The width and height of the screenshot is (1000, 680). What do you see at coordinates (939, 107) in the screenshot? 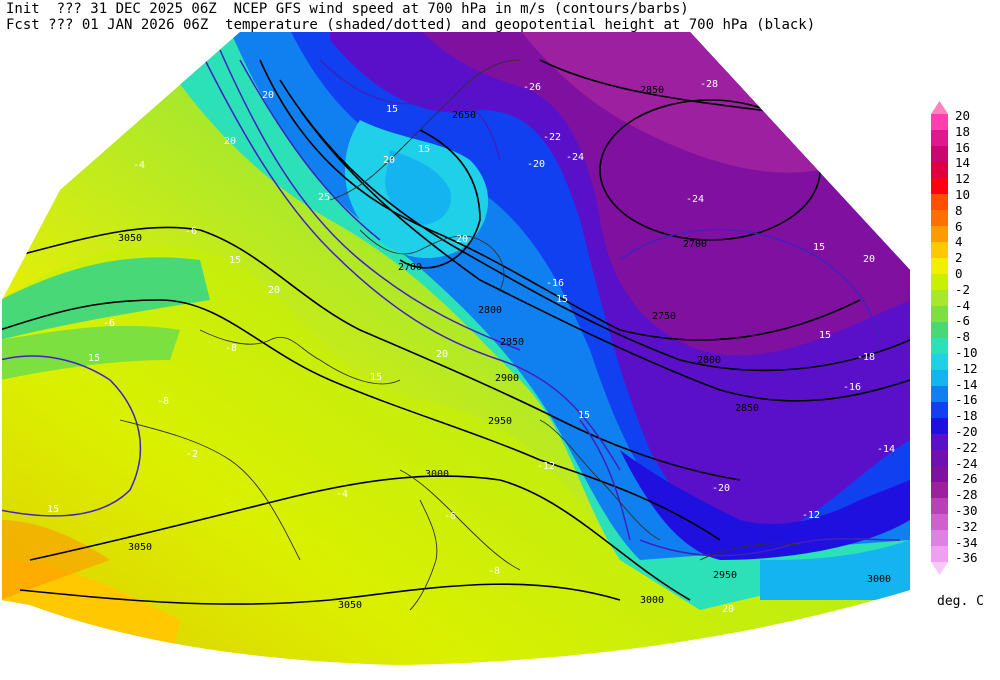
I see `colorbar-top-arrow` at bounding box center [939, 107].